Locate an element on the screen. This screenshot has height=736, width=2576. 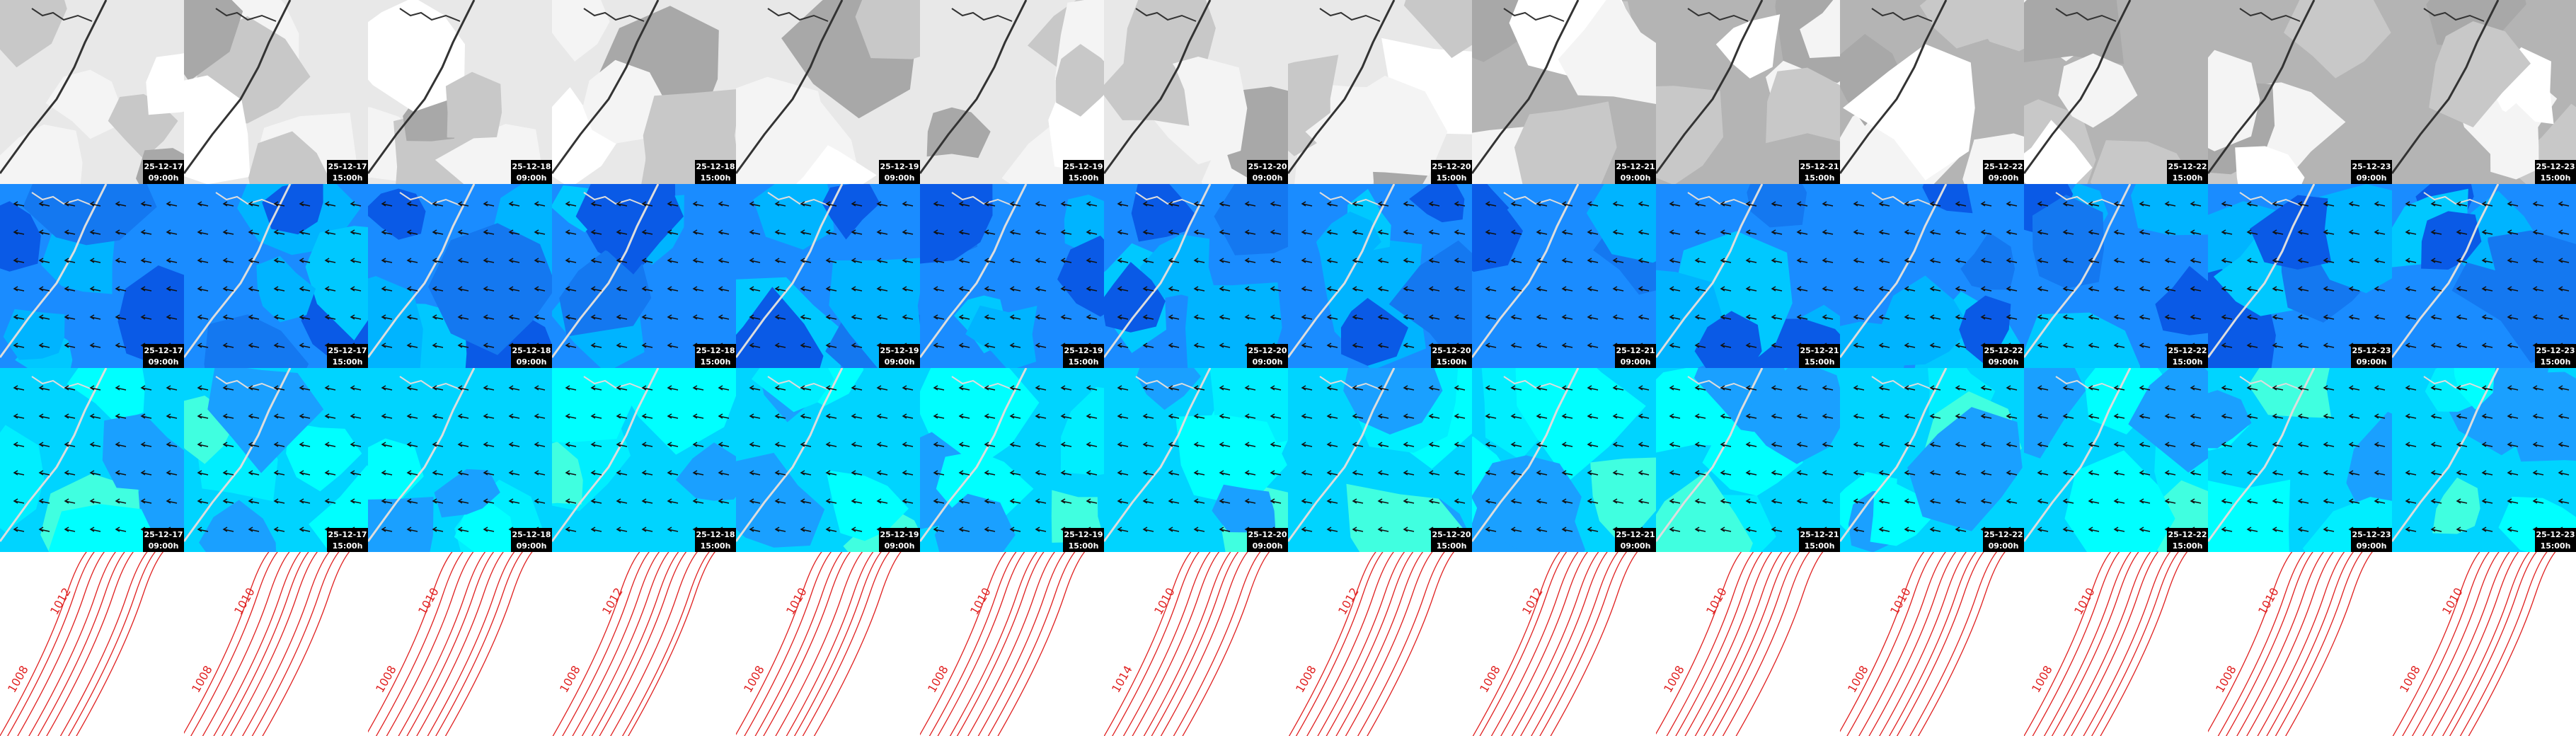
background is located at coordinates (1380, 644).